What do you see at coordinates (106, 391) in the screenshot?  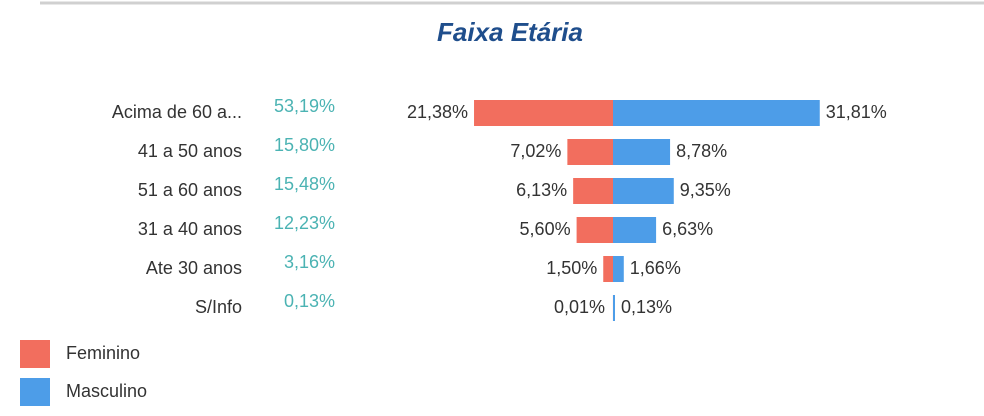 I see `legend-label: Masculino` at bounding box center [106, 391].